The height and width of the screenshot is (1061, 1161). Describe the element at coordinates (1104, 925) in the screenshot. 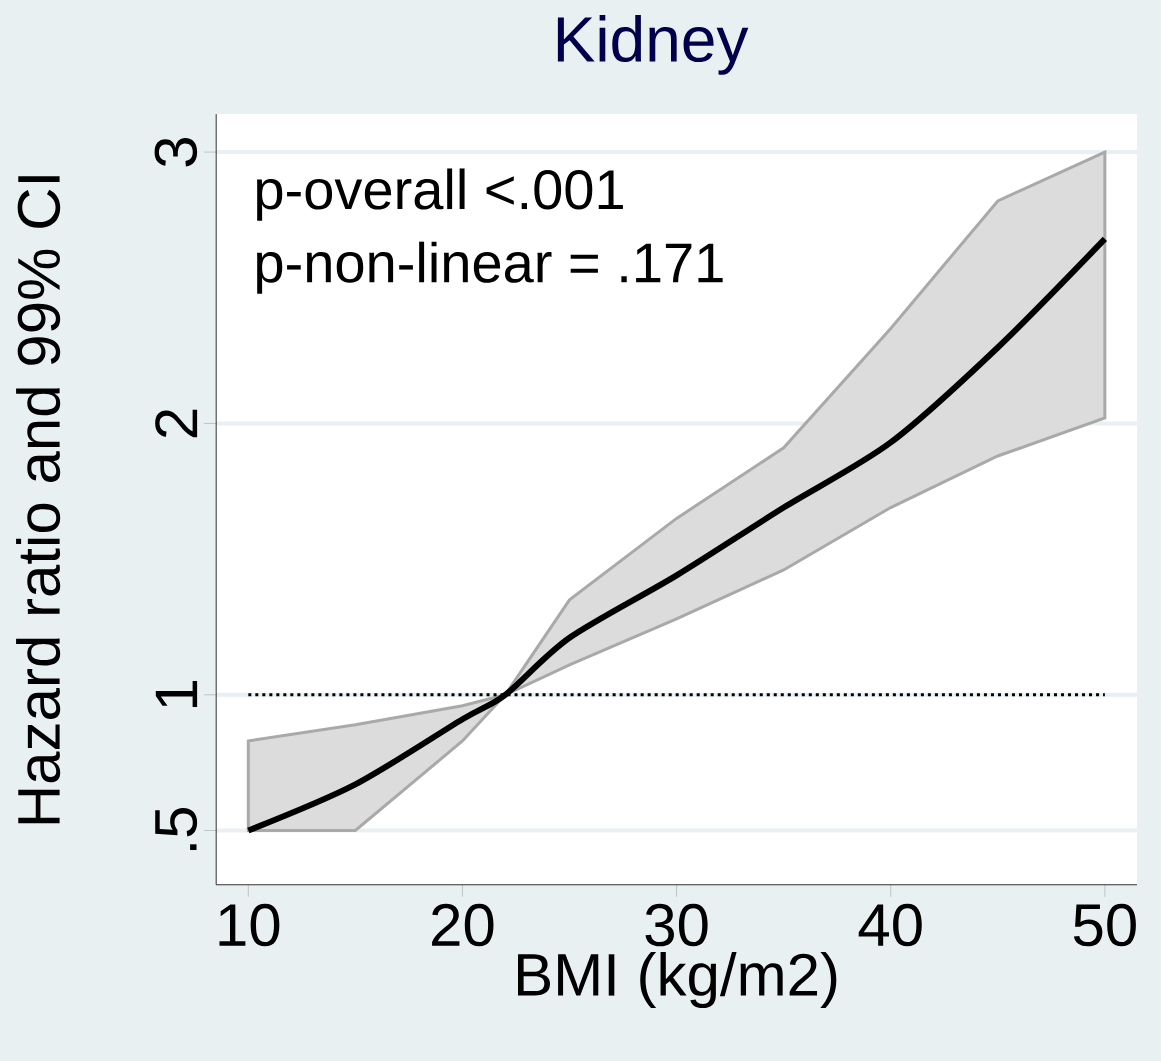

I see `x-tick-label: 50` at that location.